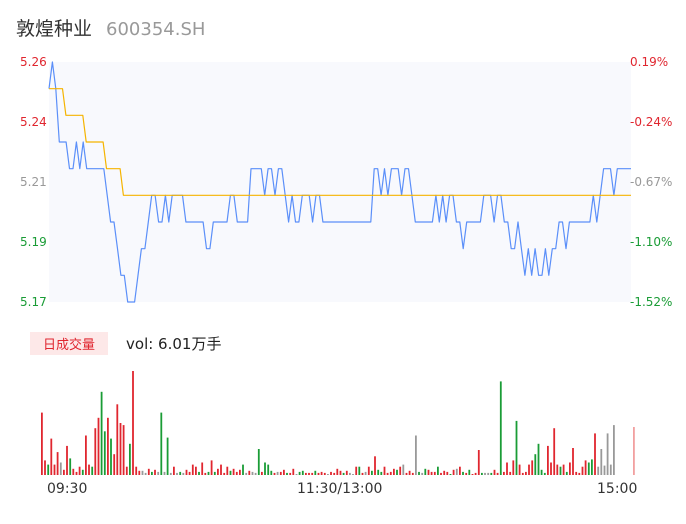 The height and width of the screenshot is (524, 686). What do you see at coordinates (33, 242) in the screenshot?
I see `y-tick-left: 5.19` at bounding box center [33, 242].